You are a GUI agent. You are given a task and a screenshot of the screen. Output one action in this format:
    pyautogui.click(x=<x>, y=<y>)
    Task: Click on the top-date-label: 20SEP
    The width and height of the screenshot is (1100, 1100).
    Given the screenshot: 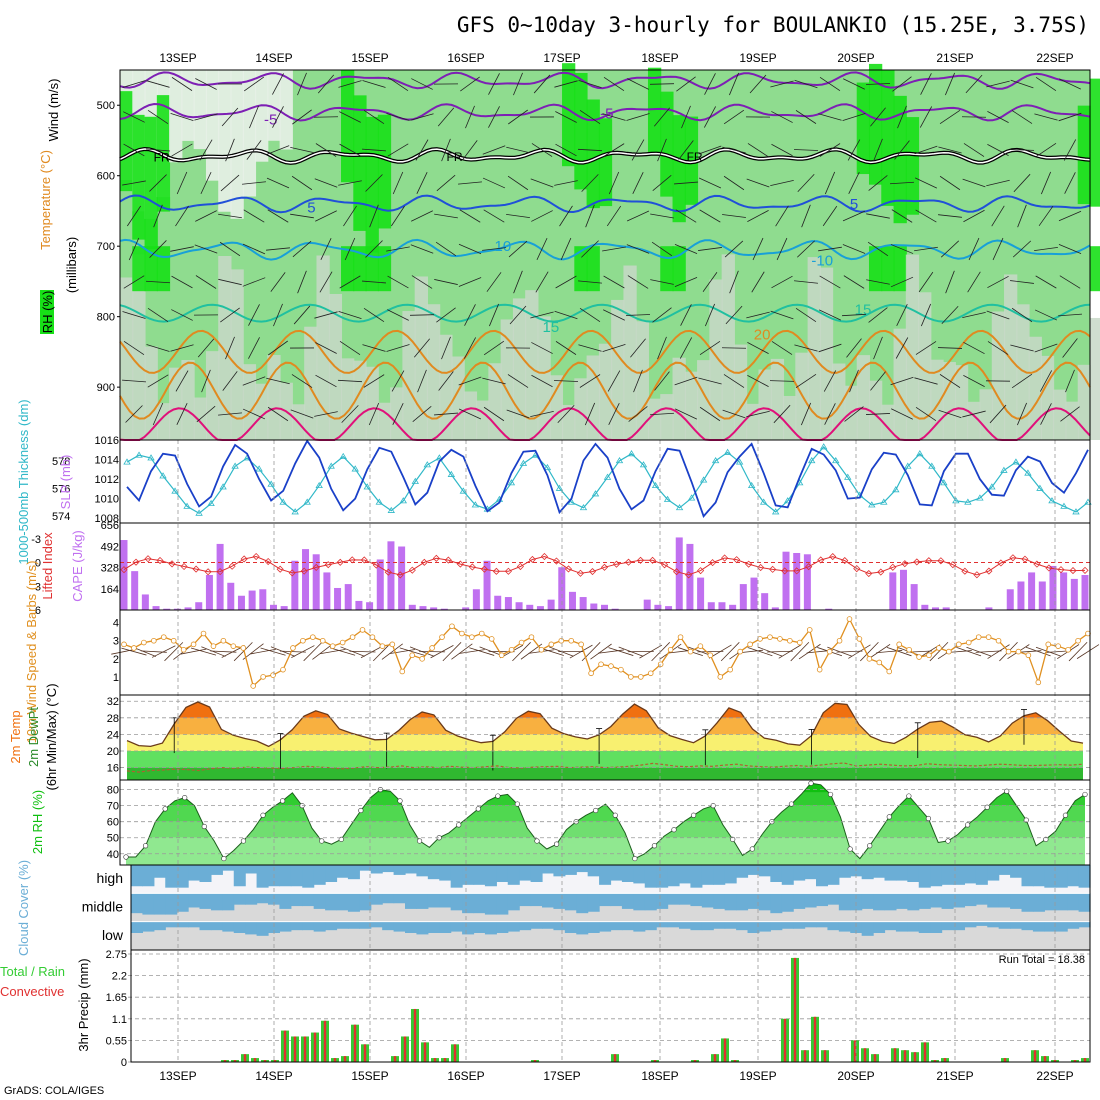 What is the action you would take?
    pyautogui.click(x=855, y=58)
    